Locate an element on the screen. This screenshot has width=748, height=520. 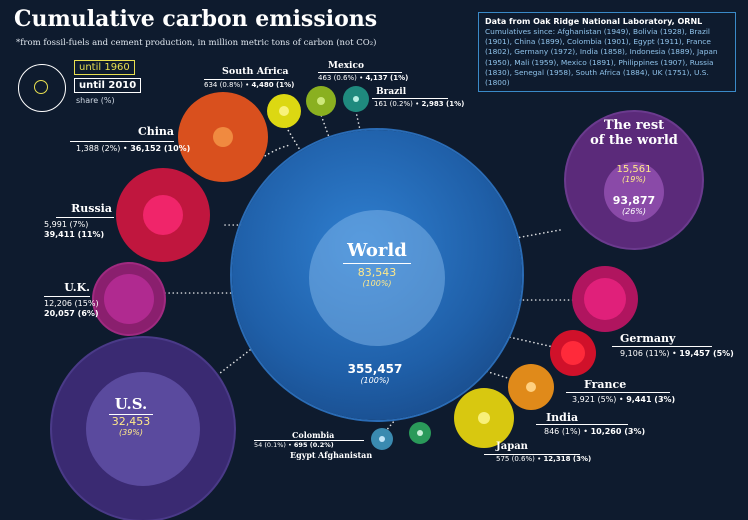
china-1960-circle is located at coordinates (223, 137).